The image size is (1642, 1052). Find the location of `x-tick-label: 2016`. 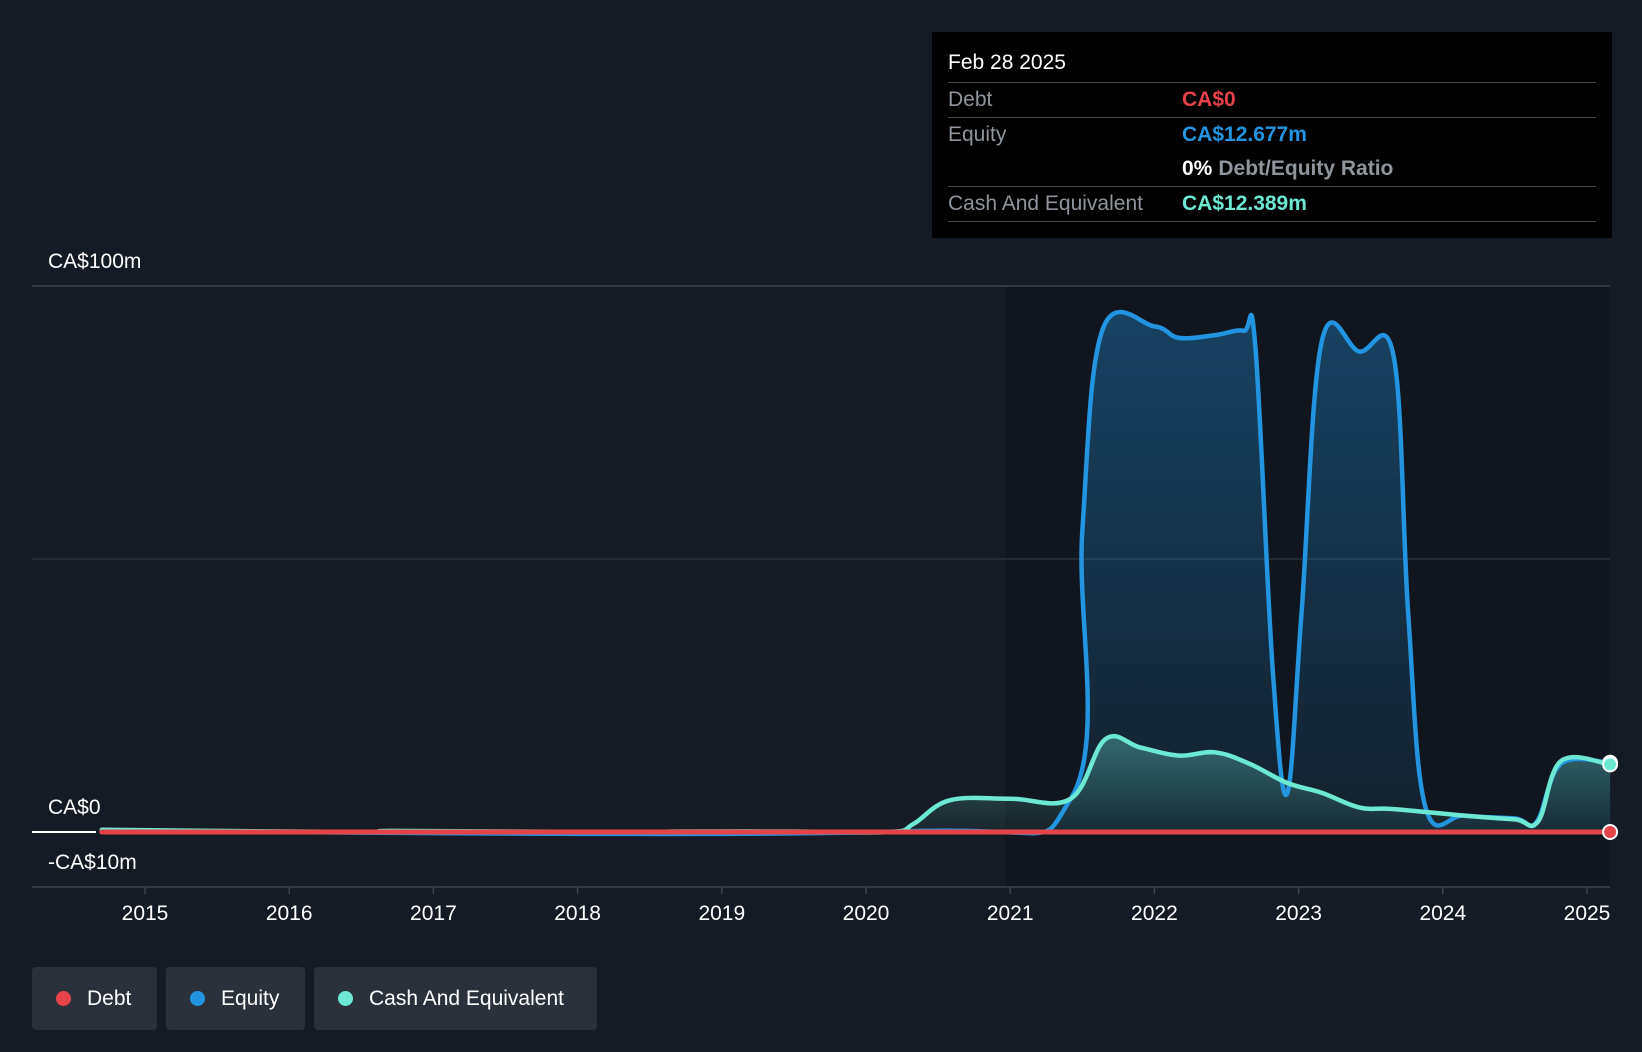

x-tick-label: 2016 is located at coordinates (289, 913).